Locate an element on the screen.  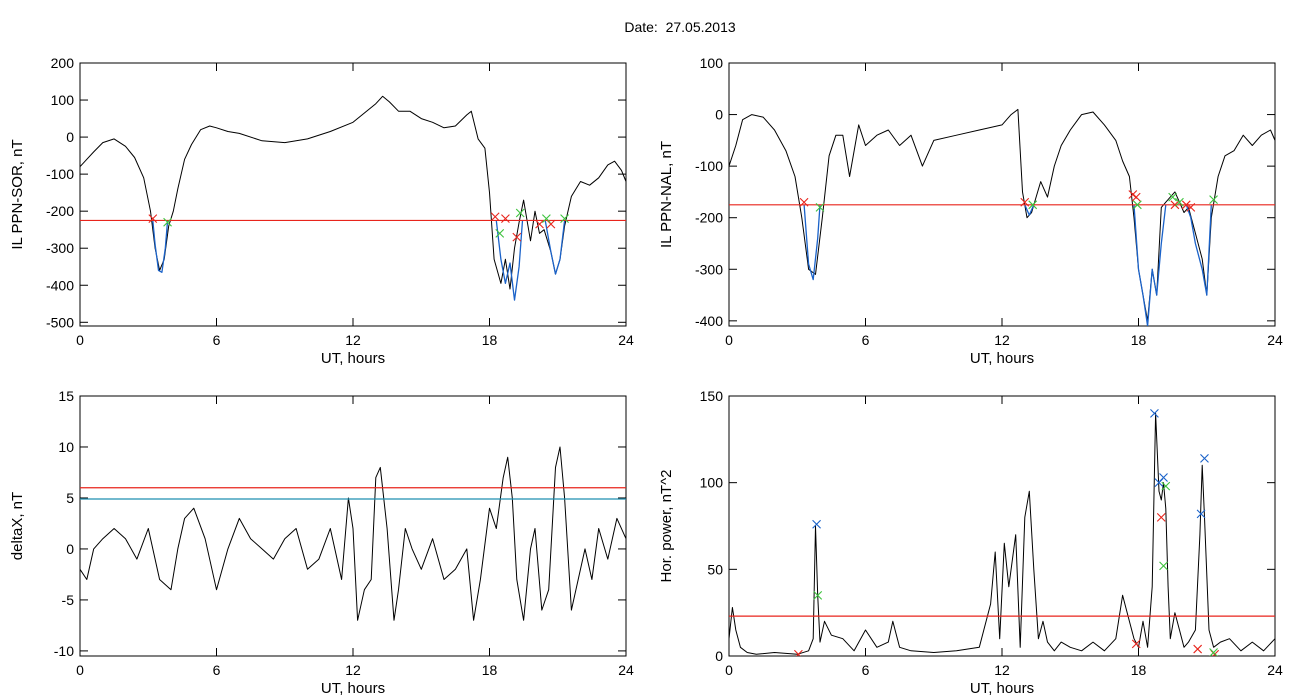
y-tick-label: -10 is located at coordinates (64, 651).